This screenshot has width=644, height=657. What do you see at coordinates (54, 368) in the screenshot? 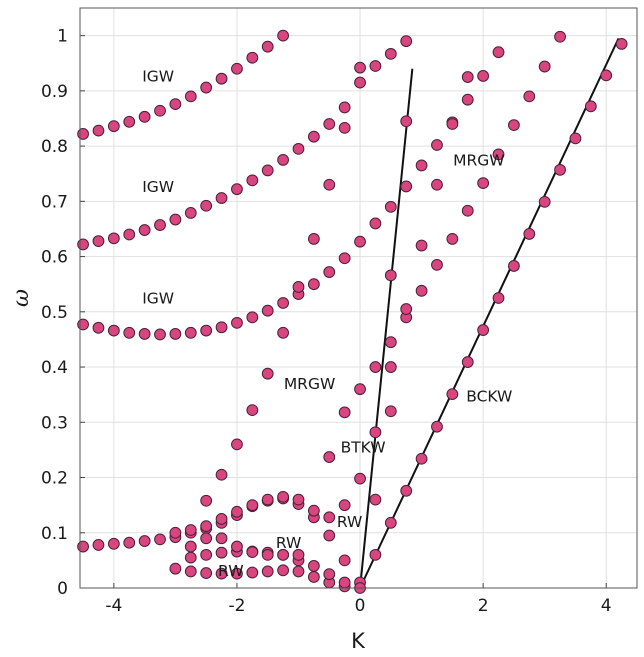
I see `y-tick-label: 0.4` at bounding box center [54, 368].